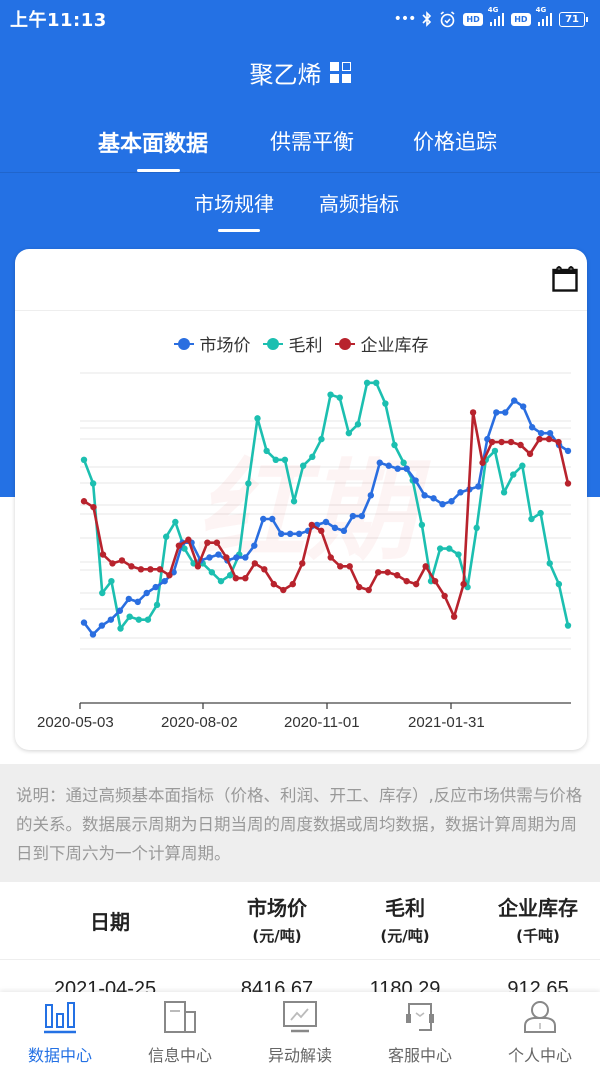  What do you see at coordinates (540, 1017) in the screenshot?
I see `user-icon` at bounding box center [540, 1017].